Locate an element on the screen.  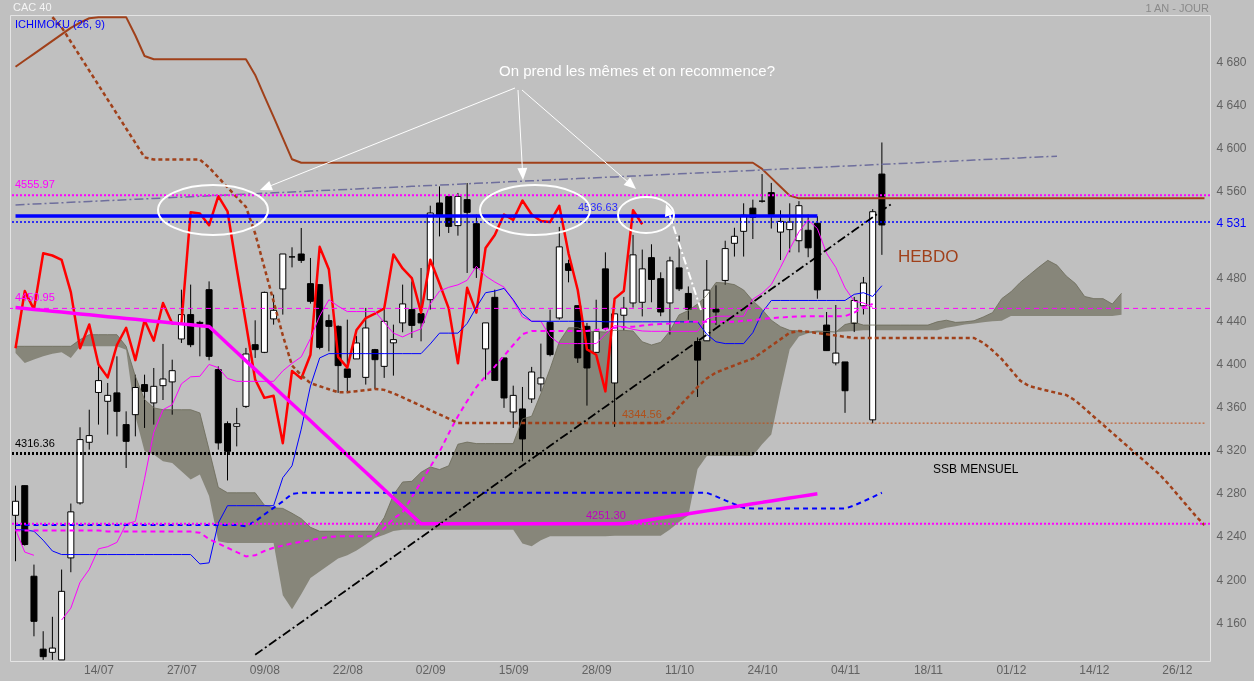
x-tick-label: 02/09 is located at coordinates (431, 669).